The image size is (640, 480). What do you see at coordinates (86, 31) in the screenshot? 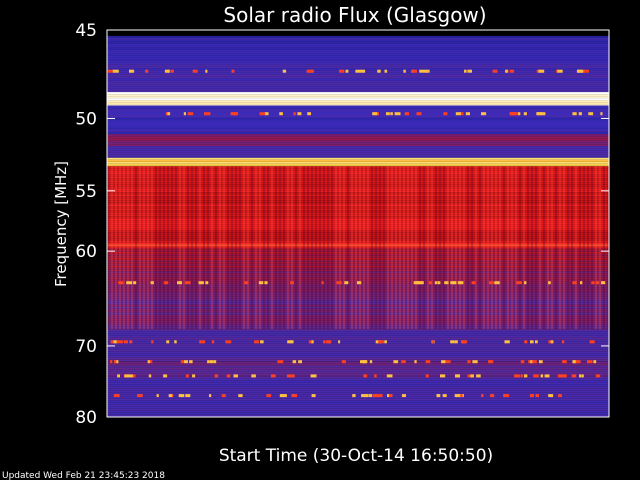
I see `y-tick-label: 45` at bounding box center [86, 31].